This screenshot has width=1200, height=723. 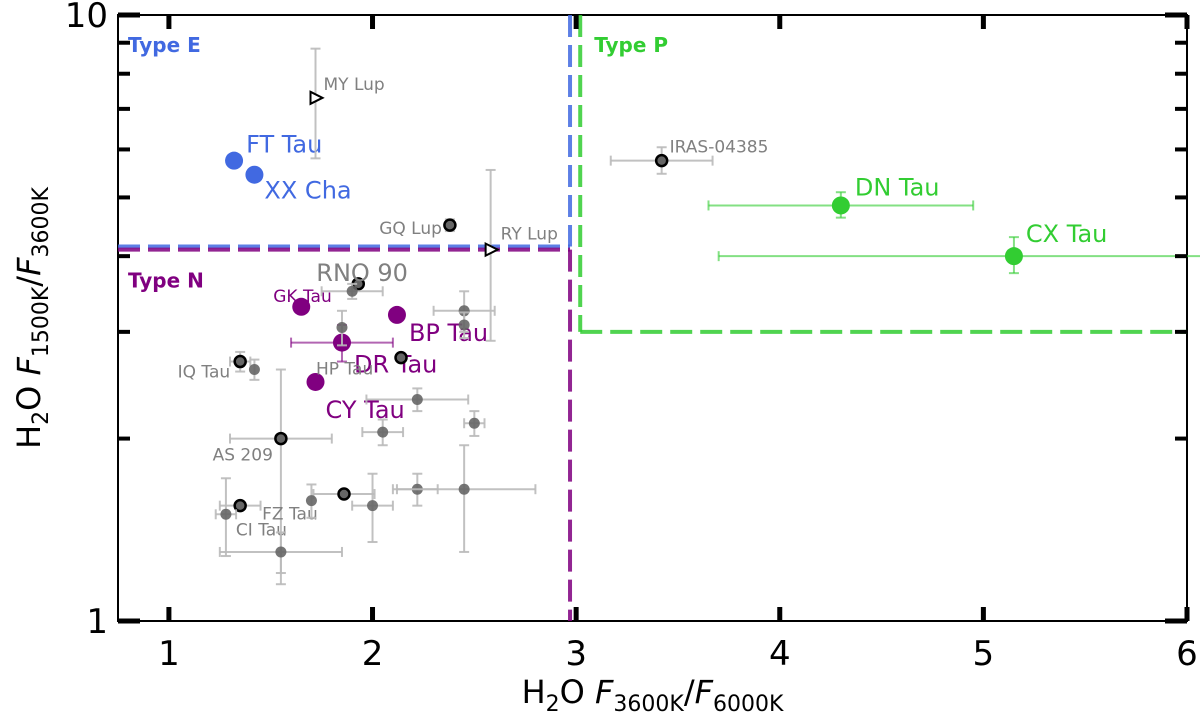 What do you see at coordinates (450, 225) in the screenshot?
I see `point-gq-lup` at bounding box center [450, 225].